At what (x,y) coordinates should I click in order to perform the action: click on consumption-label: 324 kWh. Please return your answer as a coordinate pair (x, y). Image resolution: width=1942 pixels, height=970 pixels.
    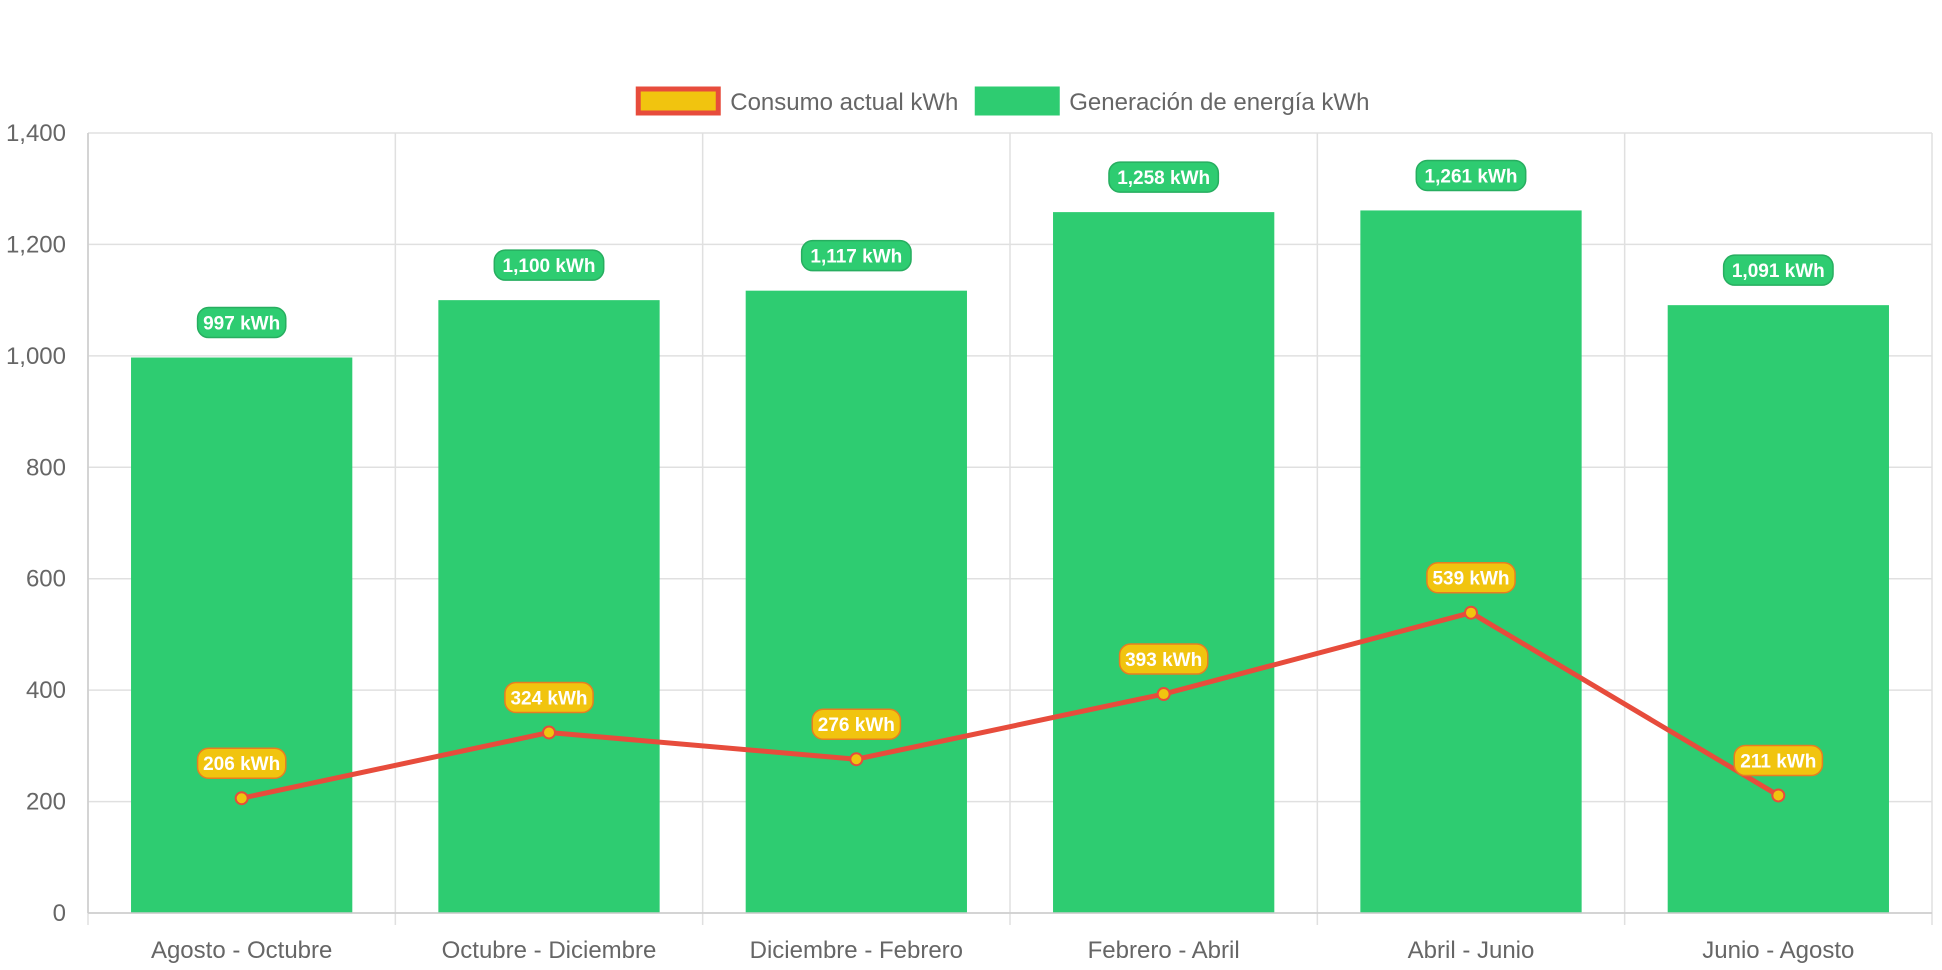
    Looking at the image, I should click on (548, 698).